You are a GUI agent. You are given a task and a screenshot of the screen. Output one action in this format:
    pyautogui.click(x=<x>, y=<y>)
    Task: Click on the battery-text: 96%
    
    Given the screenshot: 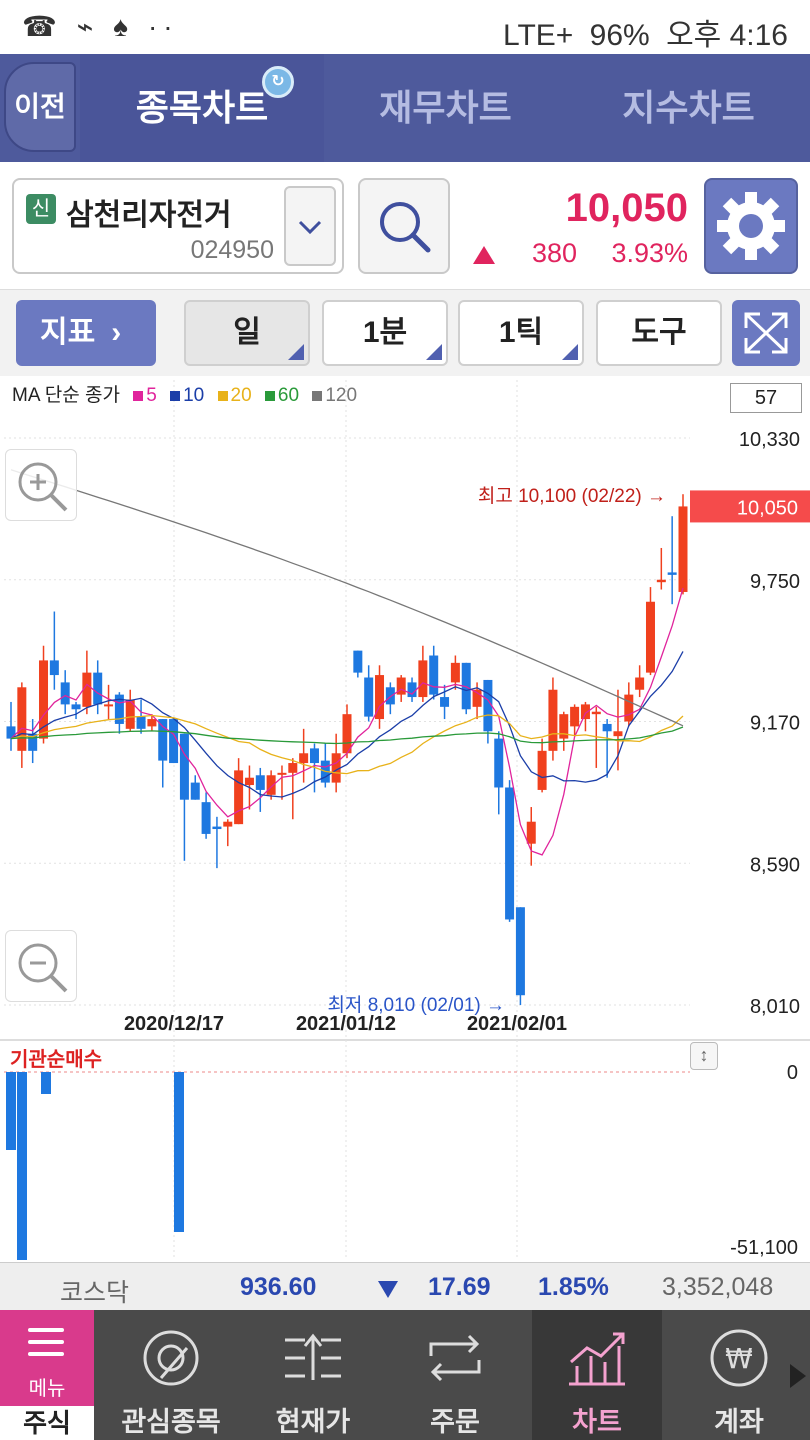 What is the action you would take?
    pyautogui.click(x=619, y=35)
    